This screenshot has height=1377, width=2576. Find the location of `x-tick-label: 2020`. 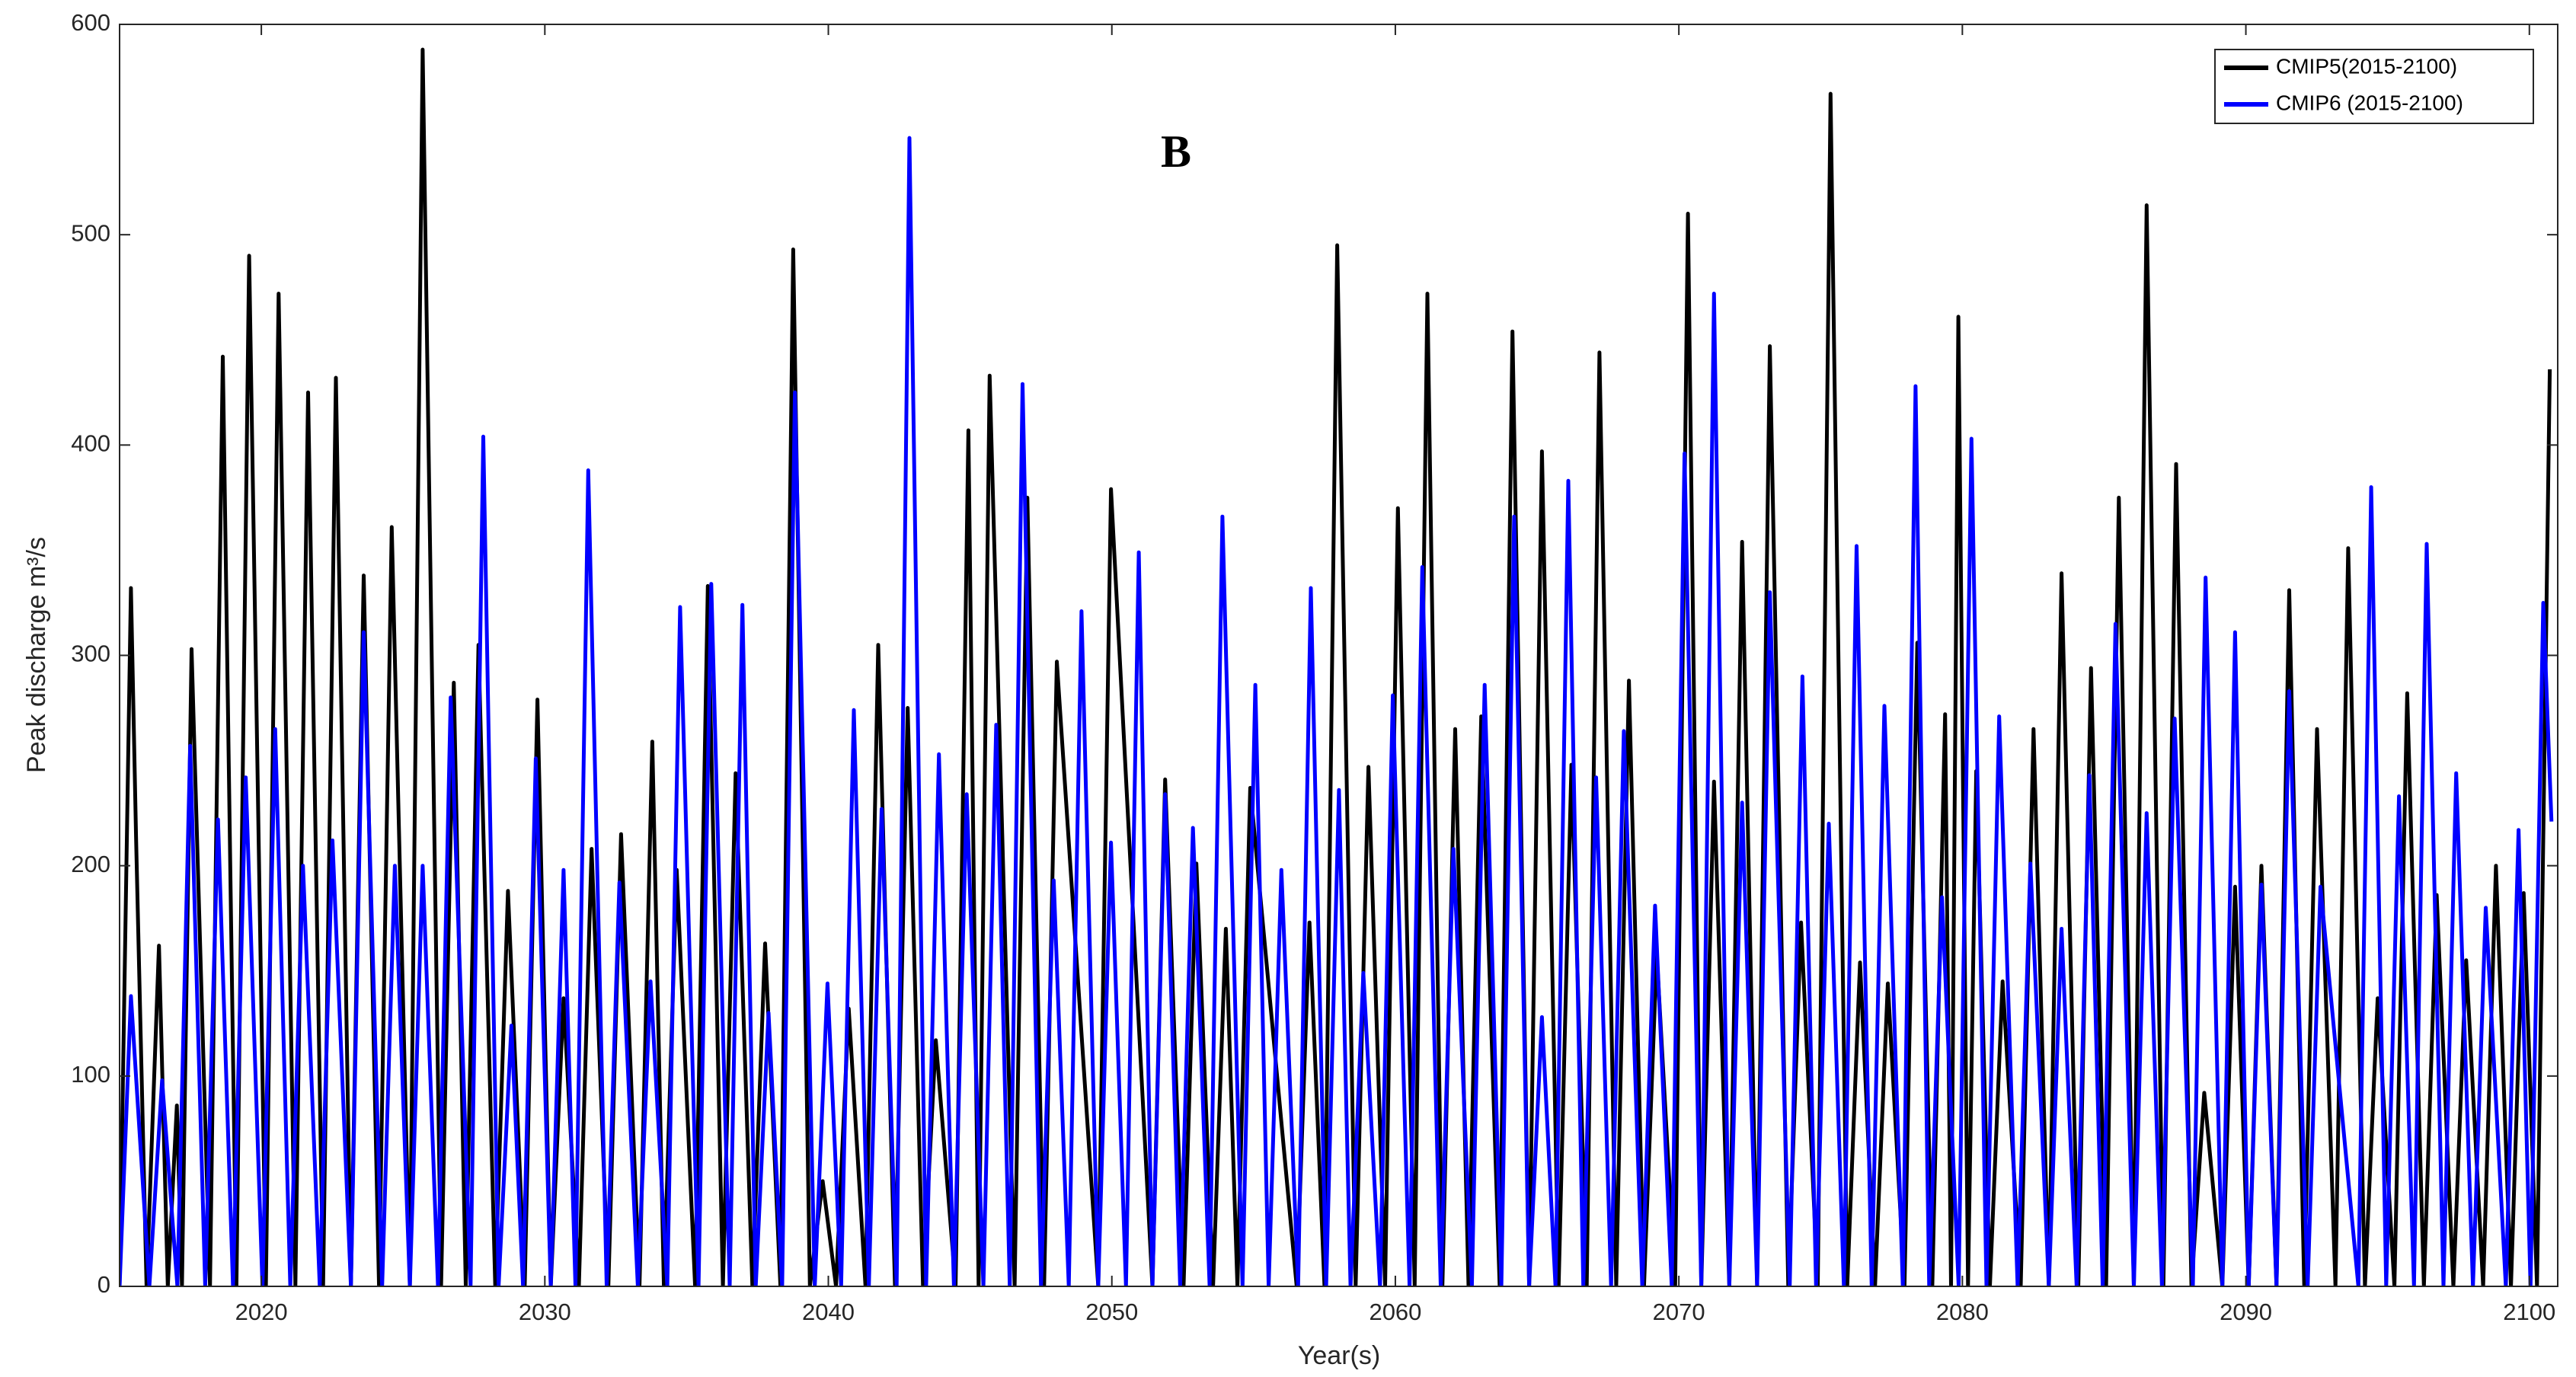

x-tick-label: 2020 is located at coordinates (261, 1312).